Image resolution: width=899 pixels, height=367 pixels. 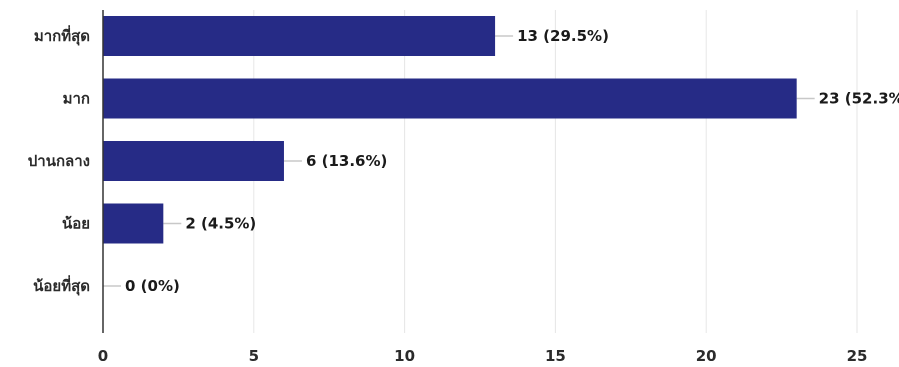 I want to click on x-tick-label: 10, so click(x=404, y=356).